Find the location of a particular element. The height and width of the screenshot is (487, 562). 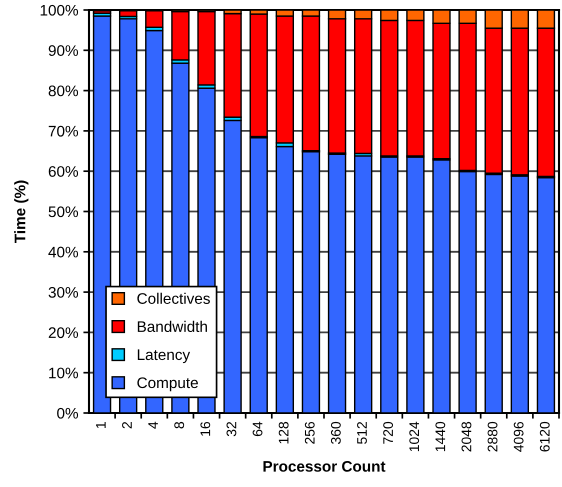

legend-label: Compute is located at coordinates (167, 384).